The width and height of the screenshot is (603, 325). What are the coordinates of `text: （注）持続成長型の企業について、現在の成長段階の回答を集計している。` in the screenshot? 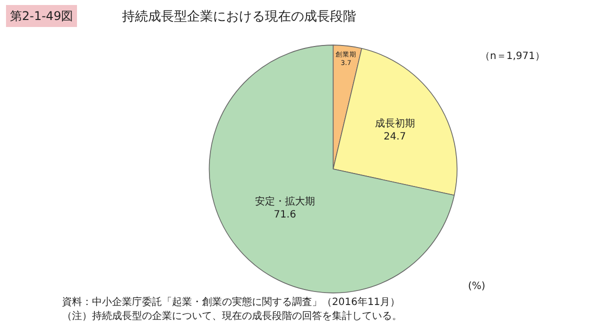 It's located at (232, 316).